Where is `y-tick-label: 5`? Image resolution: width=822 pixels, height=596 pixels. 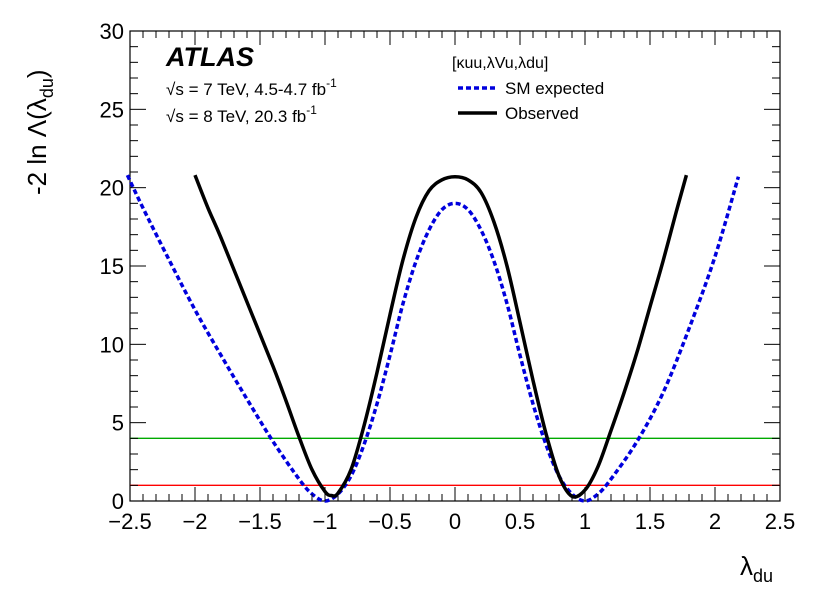
y-tick-label: 5 is located at coordinates (118, 423).